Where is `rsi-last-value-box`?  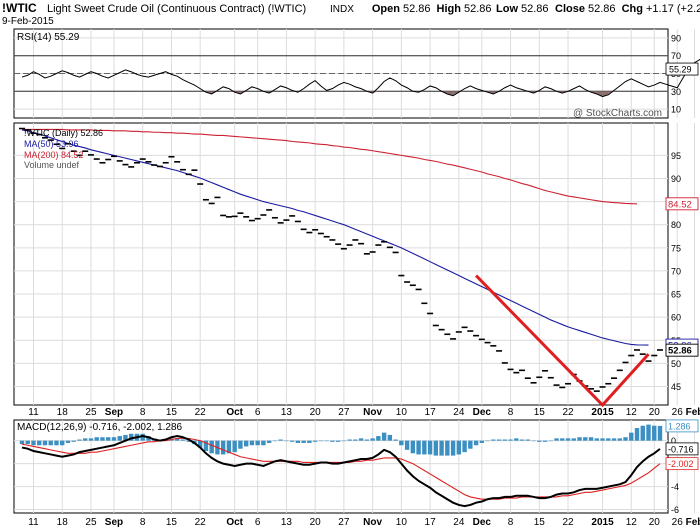
rsi-last-value-box is located at coordinates (682, 69).